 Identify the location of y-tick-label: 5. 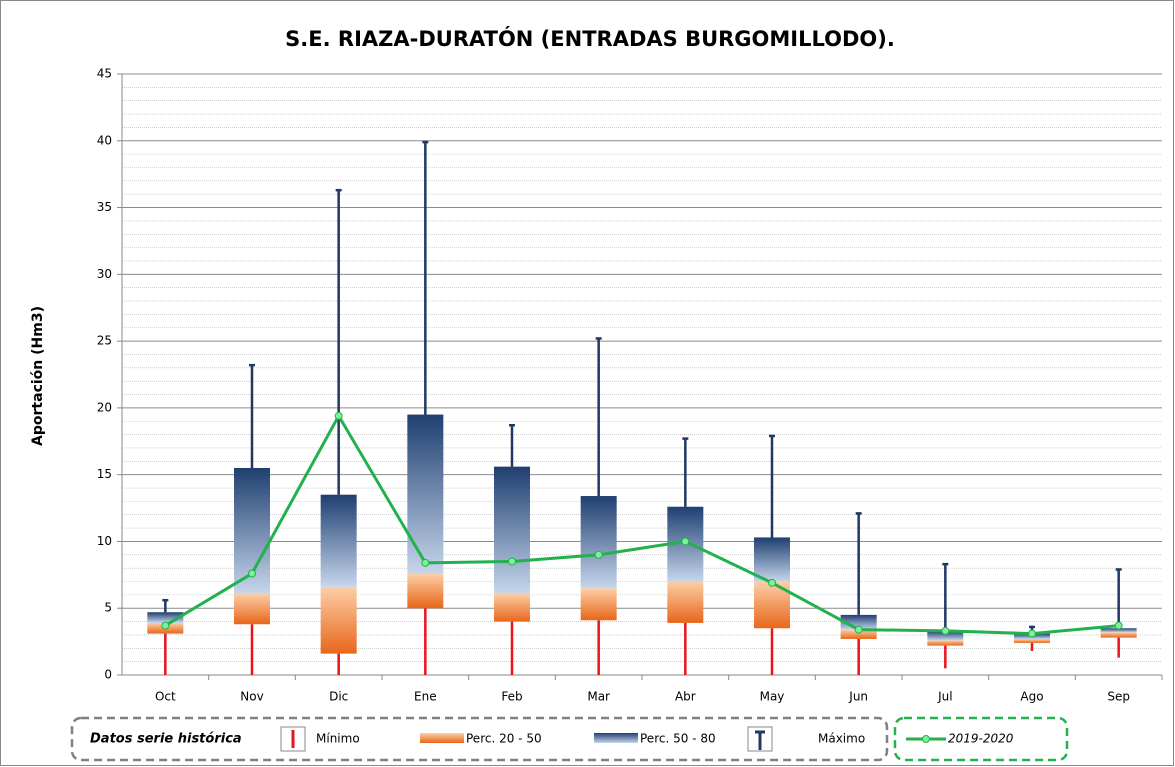
(108, 608).